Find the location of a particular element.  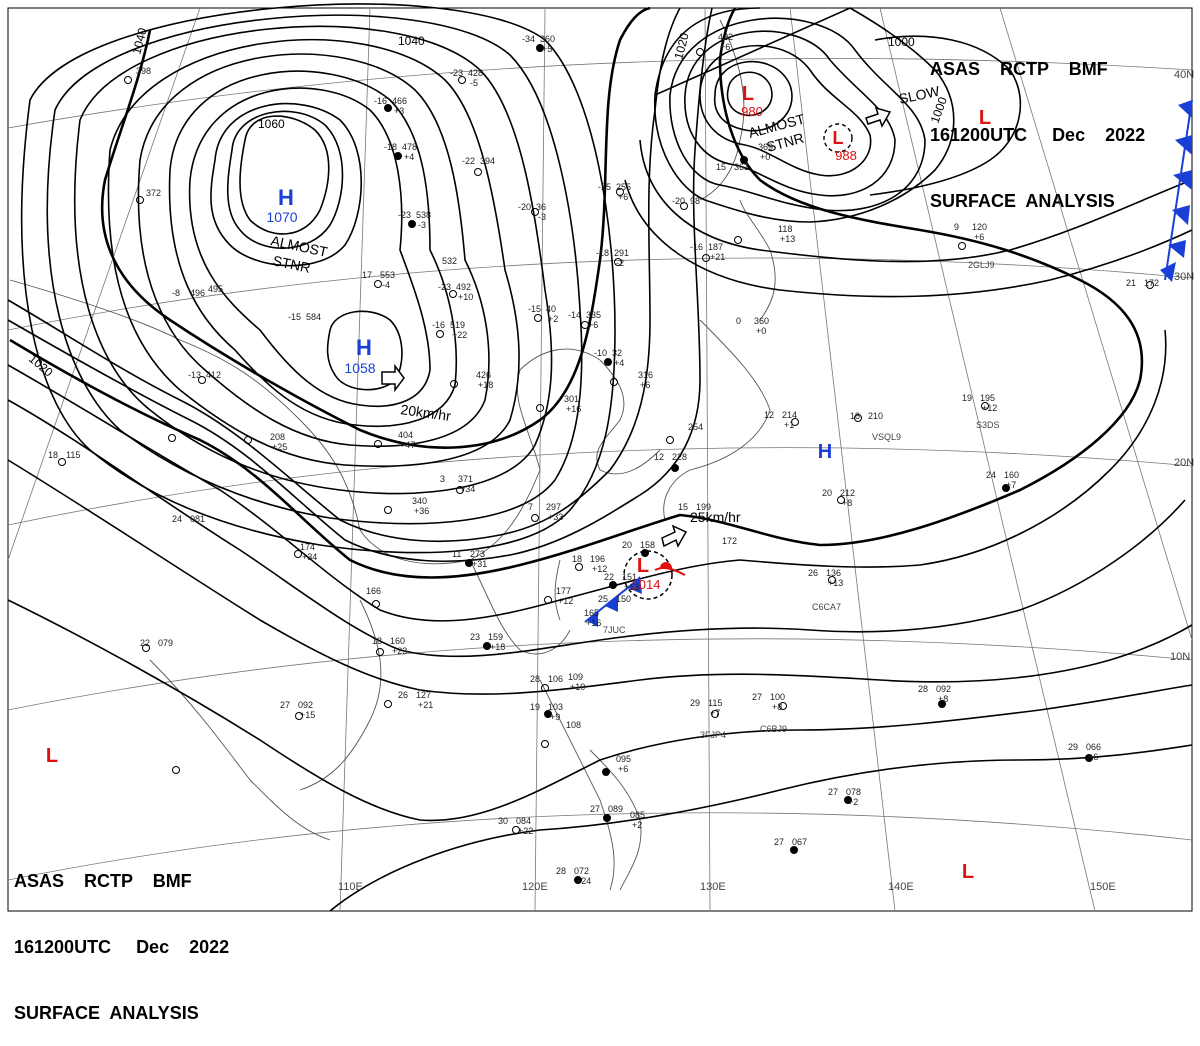

station-pressure: 466 is located at coordinates (399, 101).